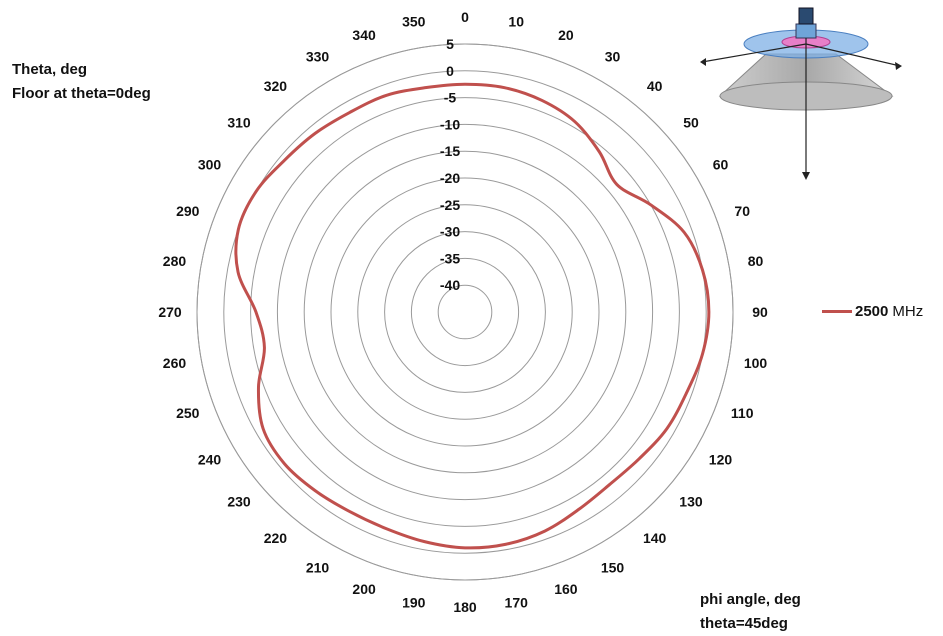 The image size is (943, 636). Describe the element at coordinates (750, 612) in the screenshot. I see `phi-annotation: phi angle, deg theta=45deg` at that location.